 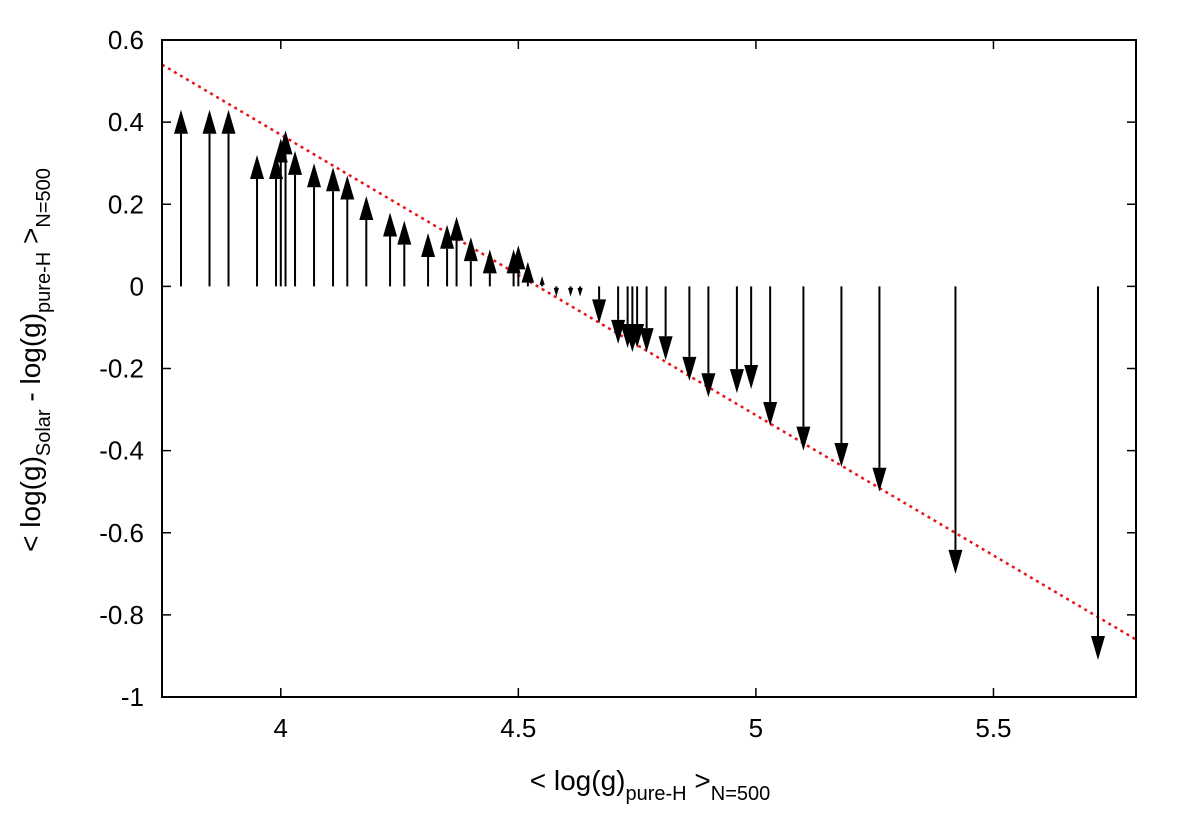 I want to click on y-tick-label: -0.4, so click(x=121, y=451).